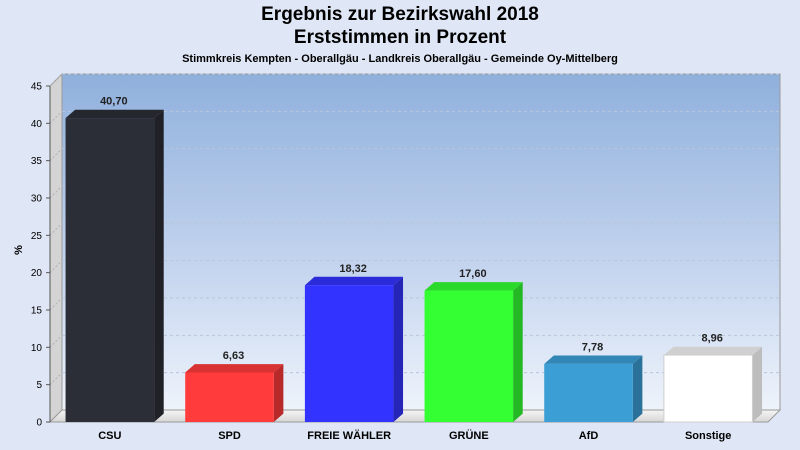 This screenshot has width=800, height=450. Describe the element at coordinates (32, 255) in the screenshot. I see `y-axis: 0 5 10 15 20 25 30 35 40 45%` at that location.